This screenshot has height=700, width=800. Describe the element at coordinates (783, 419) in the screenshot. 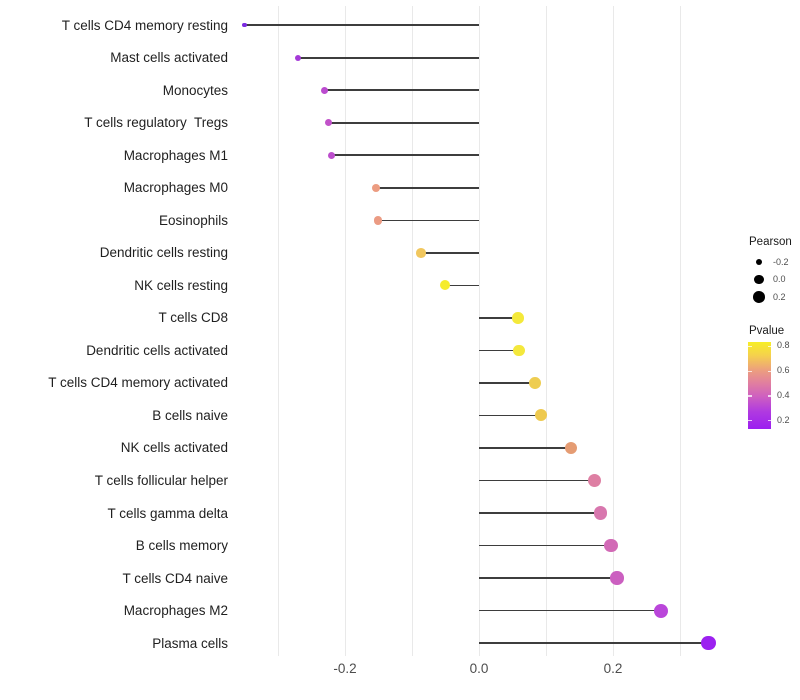

I see `pvalue-legend-label: 0.2` at that location.